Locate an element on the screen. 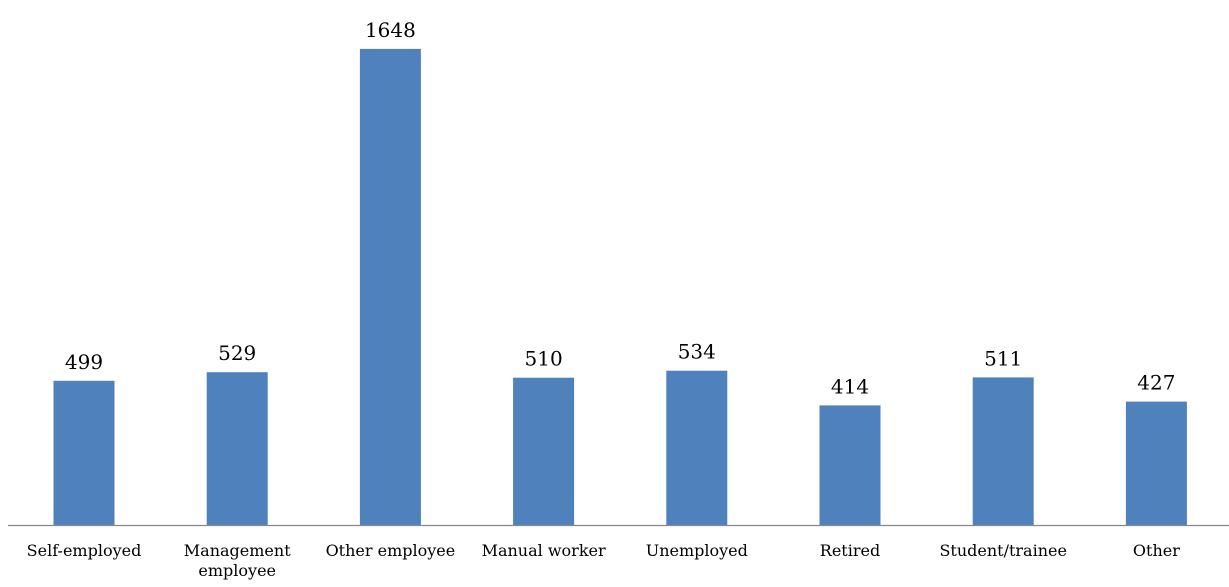  bar-value-label: 414 is located at coordinates (850, 386).